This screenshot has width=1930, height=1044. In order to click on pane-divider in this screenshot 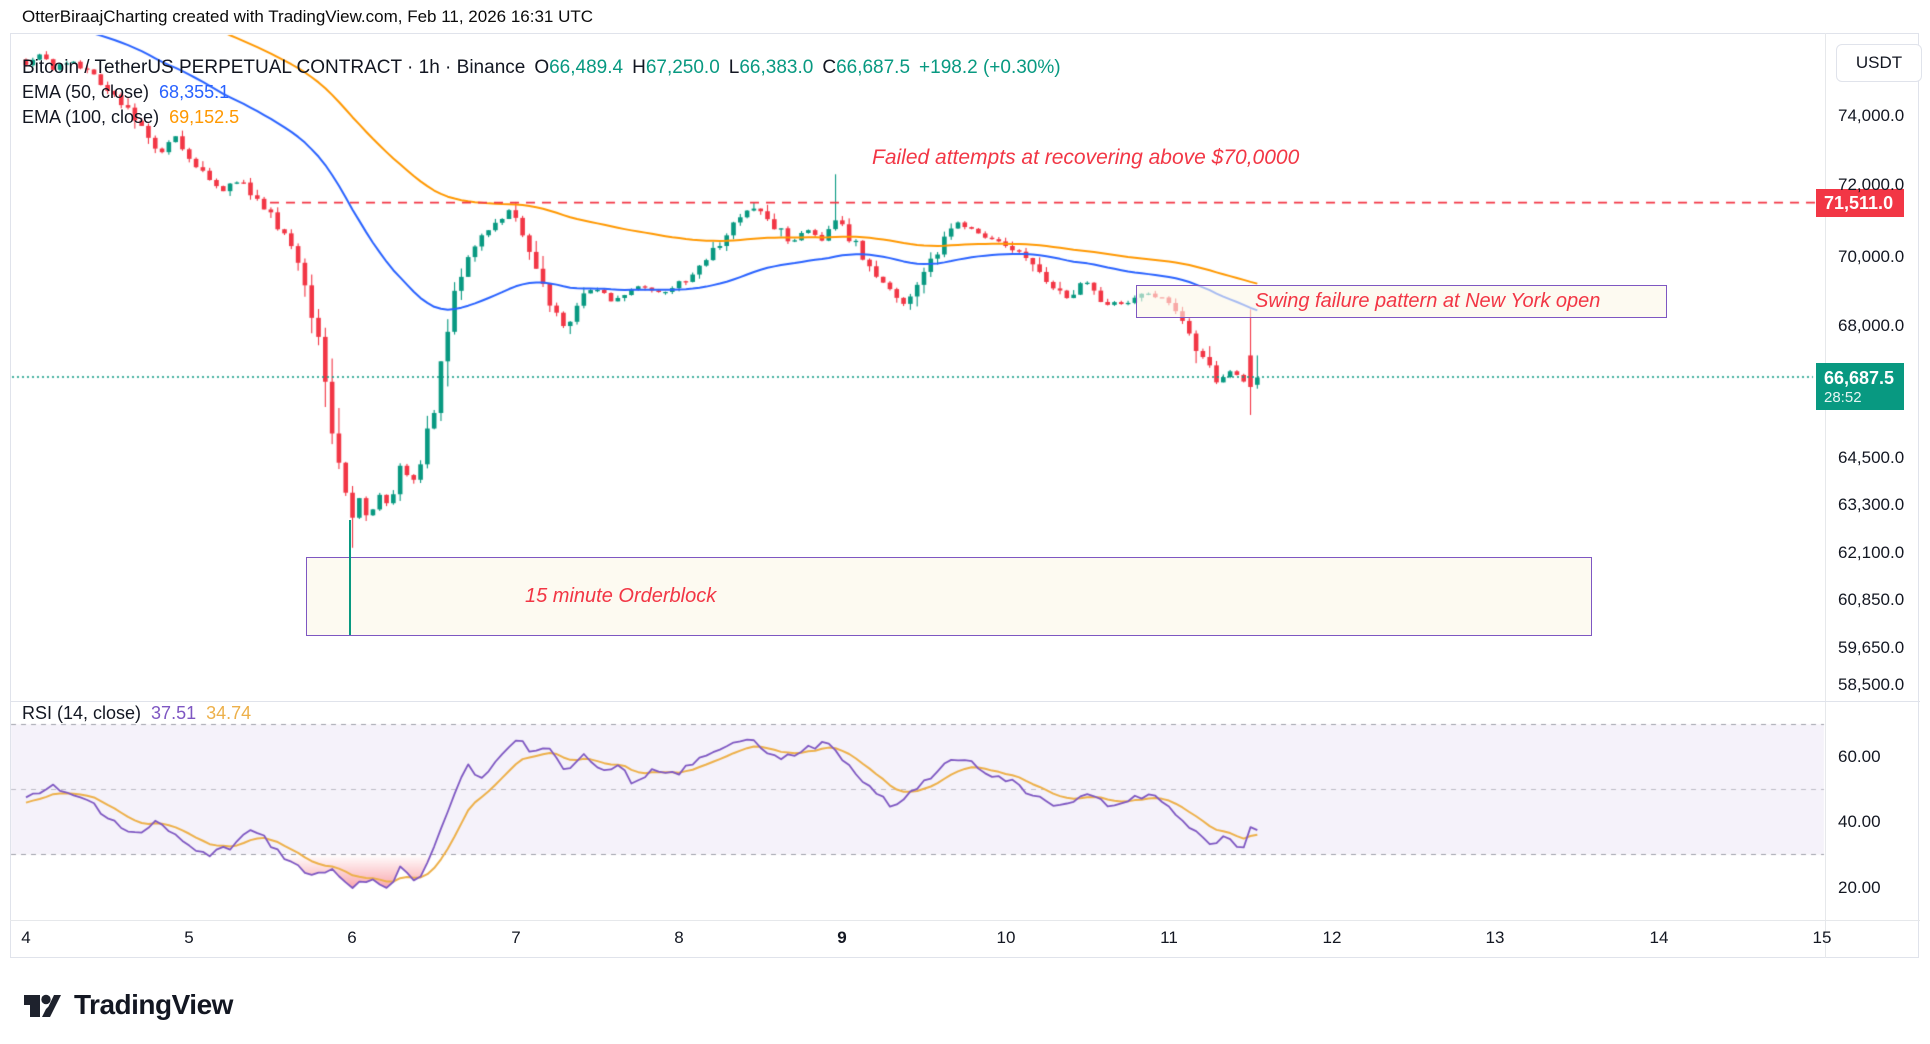, I will do `click(965, 701)`.